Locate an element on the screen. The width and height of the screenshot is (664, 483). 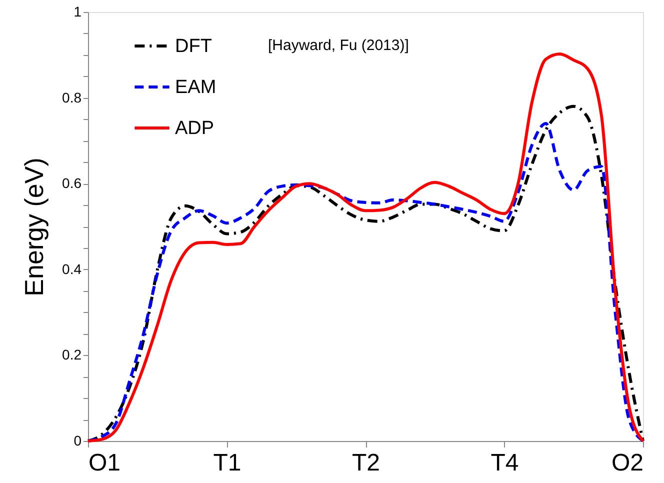
legend-label: DFT is located at coordinates (193, 46).